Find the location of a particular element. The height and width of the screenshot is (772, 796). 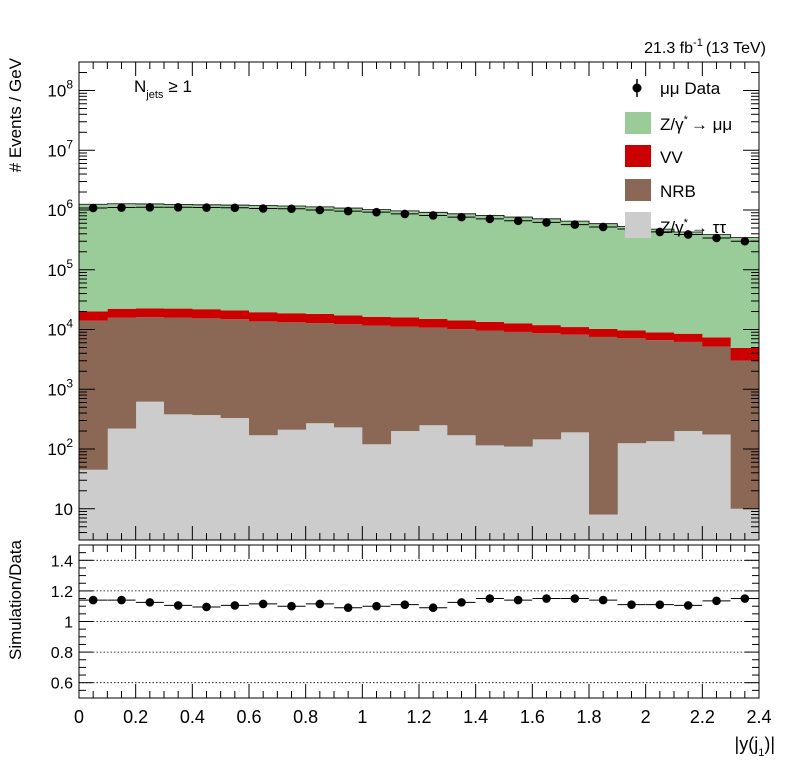

legend: μμ Data Z/γ* → μμ VV NRB Z/γ* → ττ is located at coordinates (678, 158).